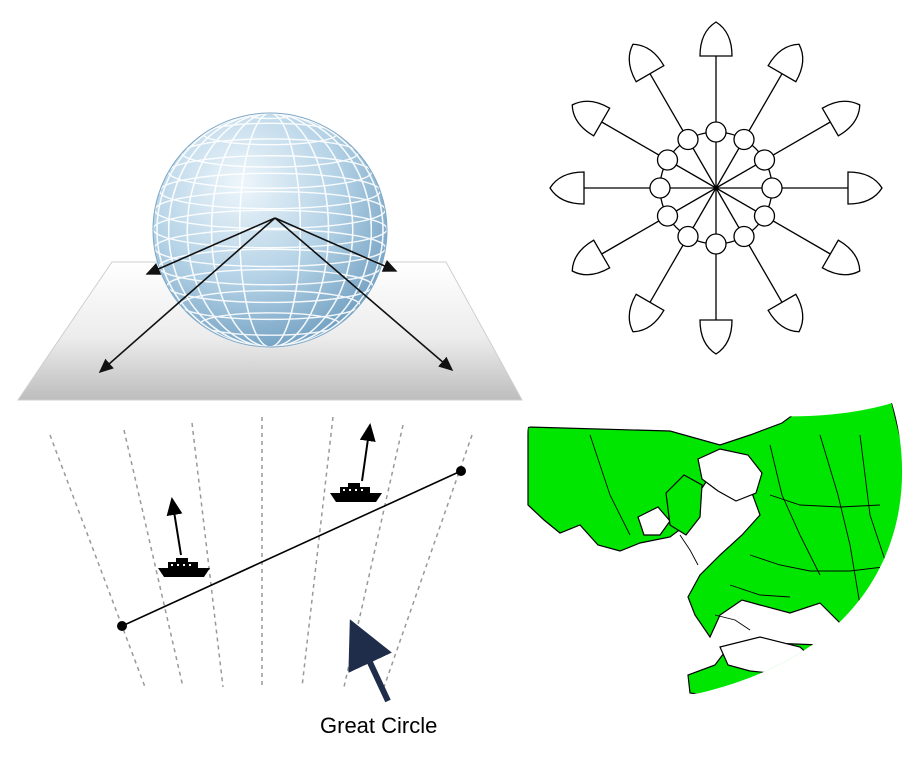 This screenshot has width=914, height=761. Describe the element at coordinates (270, 230) in the screenshot. I see `globe` at that location.